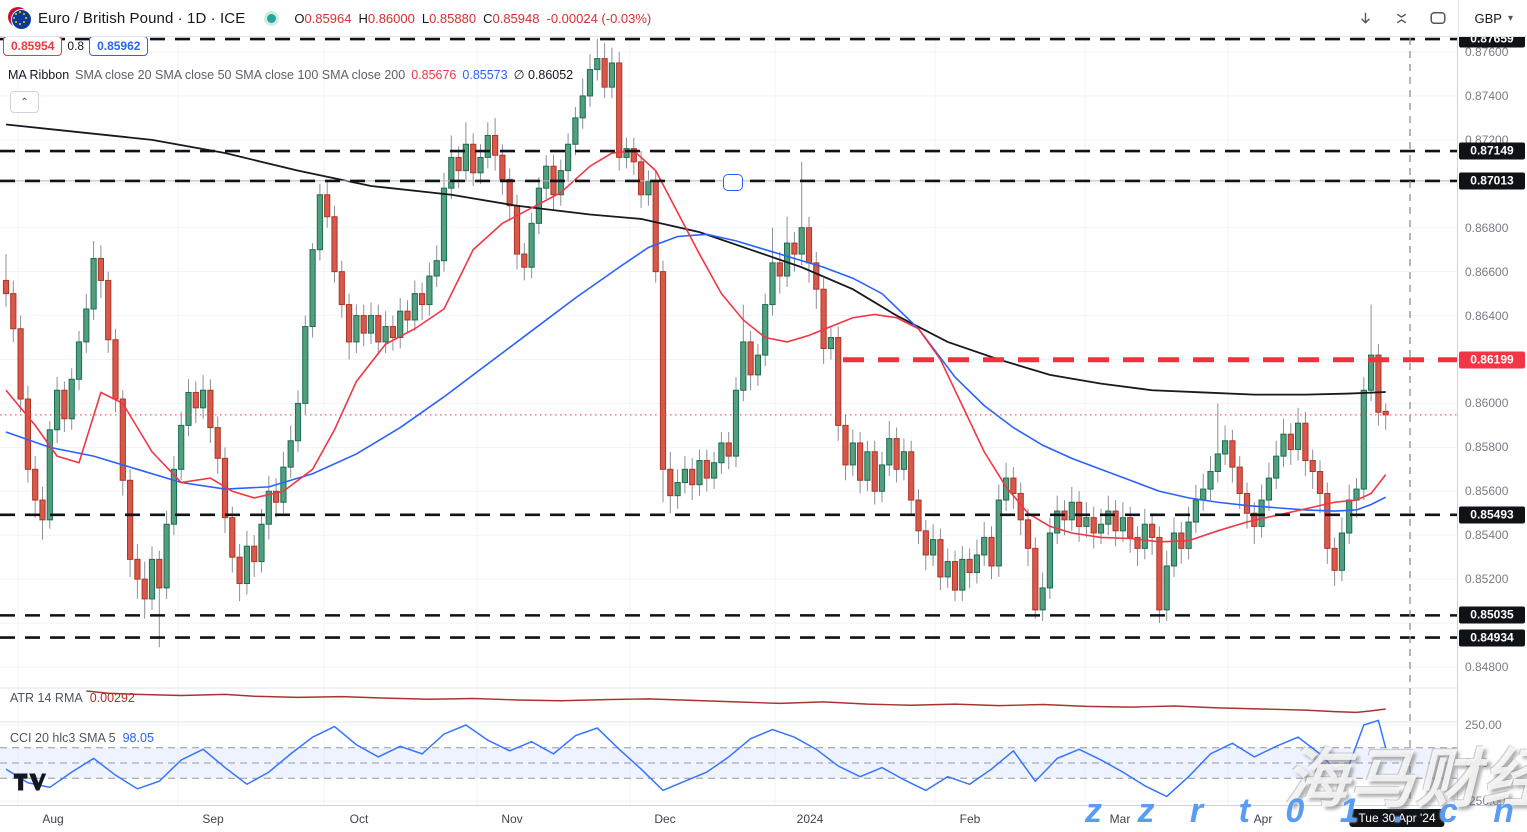 Image resolution: width=1527 pixels, height=832 pixels. Describe the element at coordinates (485, 74) in the screenshot. I see `ma-value-blue: 0.85573` at that location.